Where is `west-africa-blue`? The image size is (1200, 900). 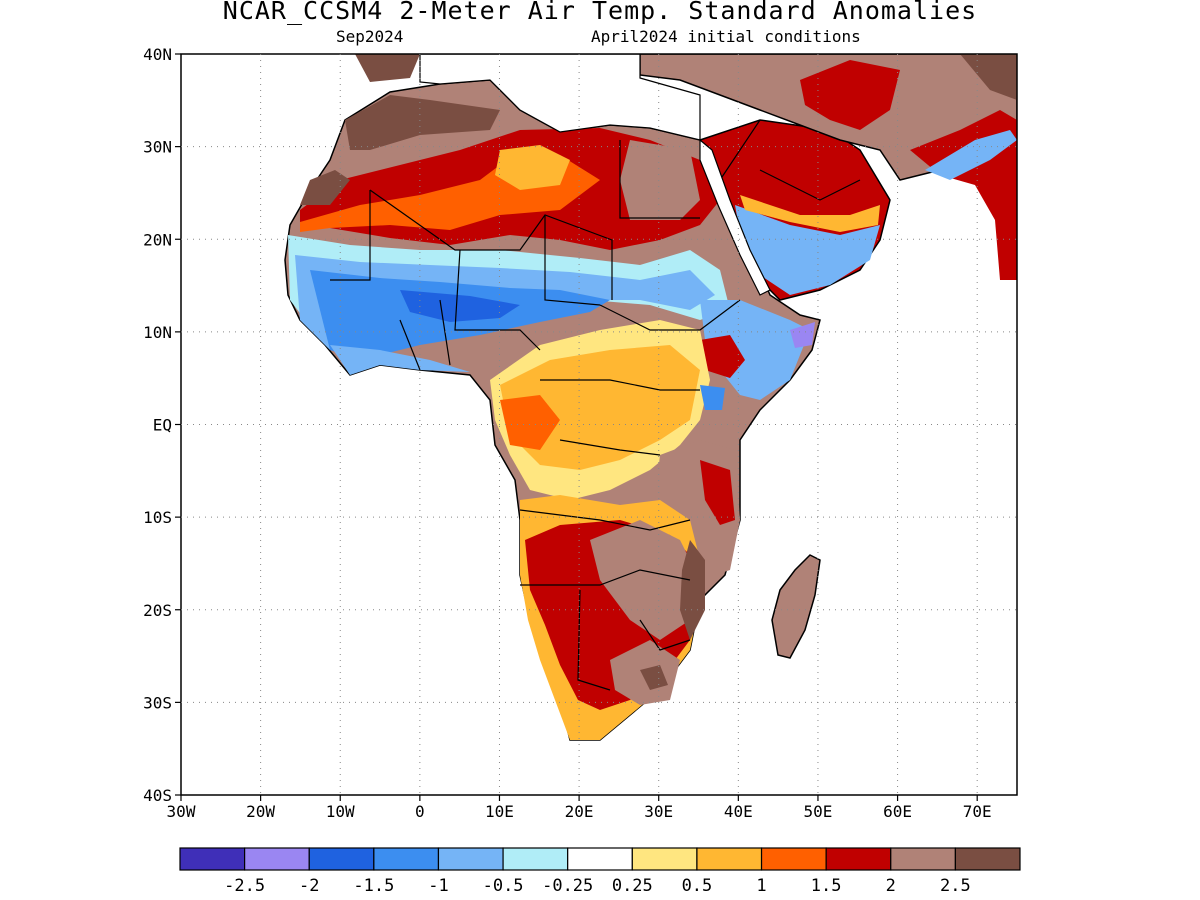
west-africa-blue is located at coordinates (400, 360).